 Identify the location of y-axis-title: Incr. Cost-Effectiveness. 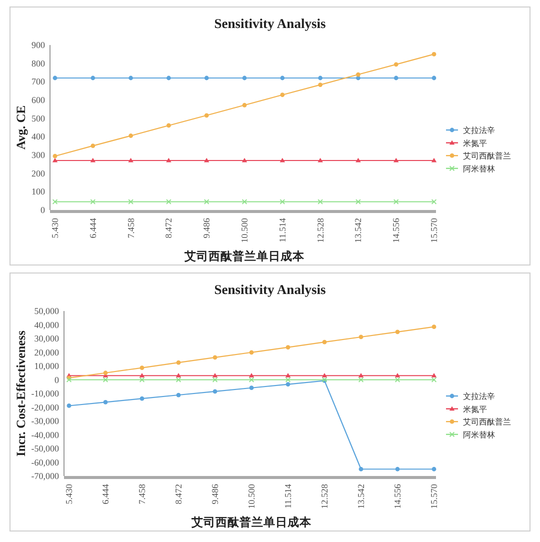
(21, 393).